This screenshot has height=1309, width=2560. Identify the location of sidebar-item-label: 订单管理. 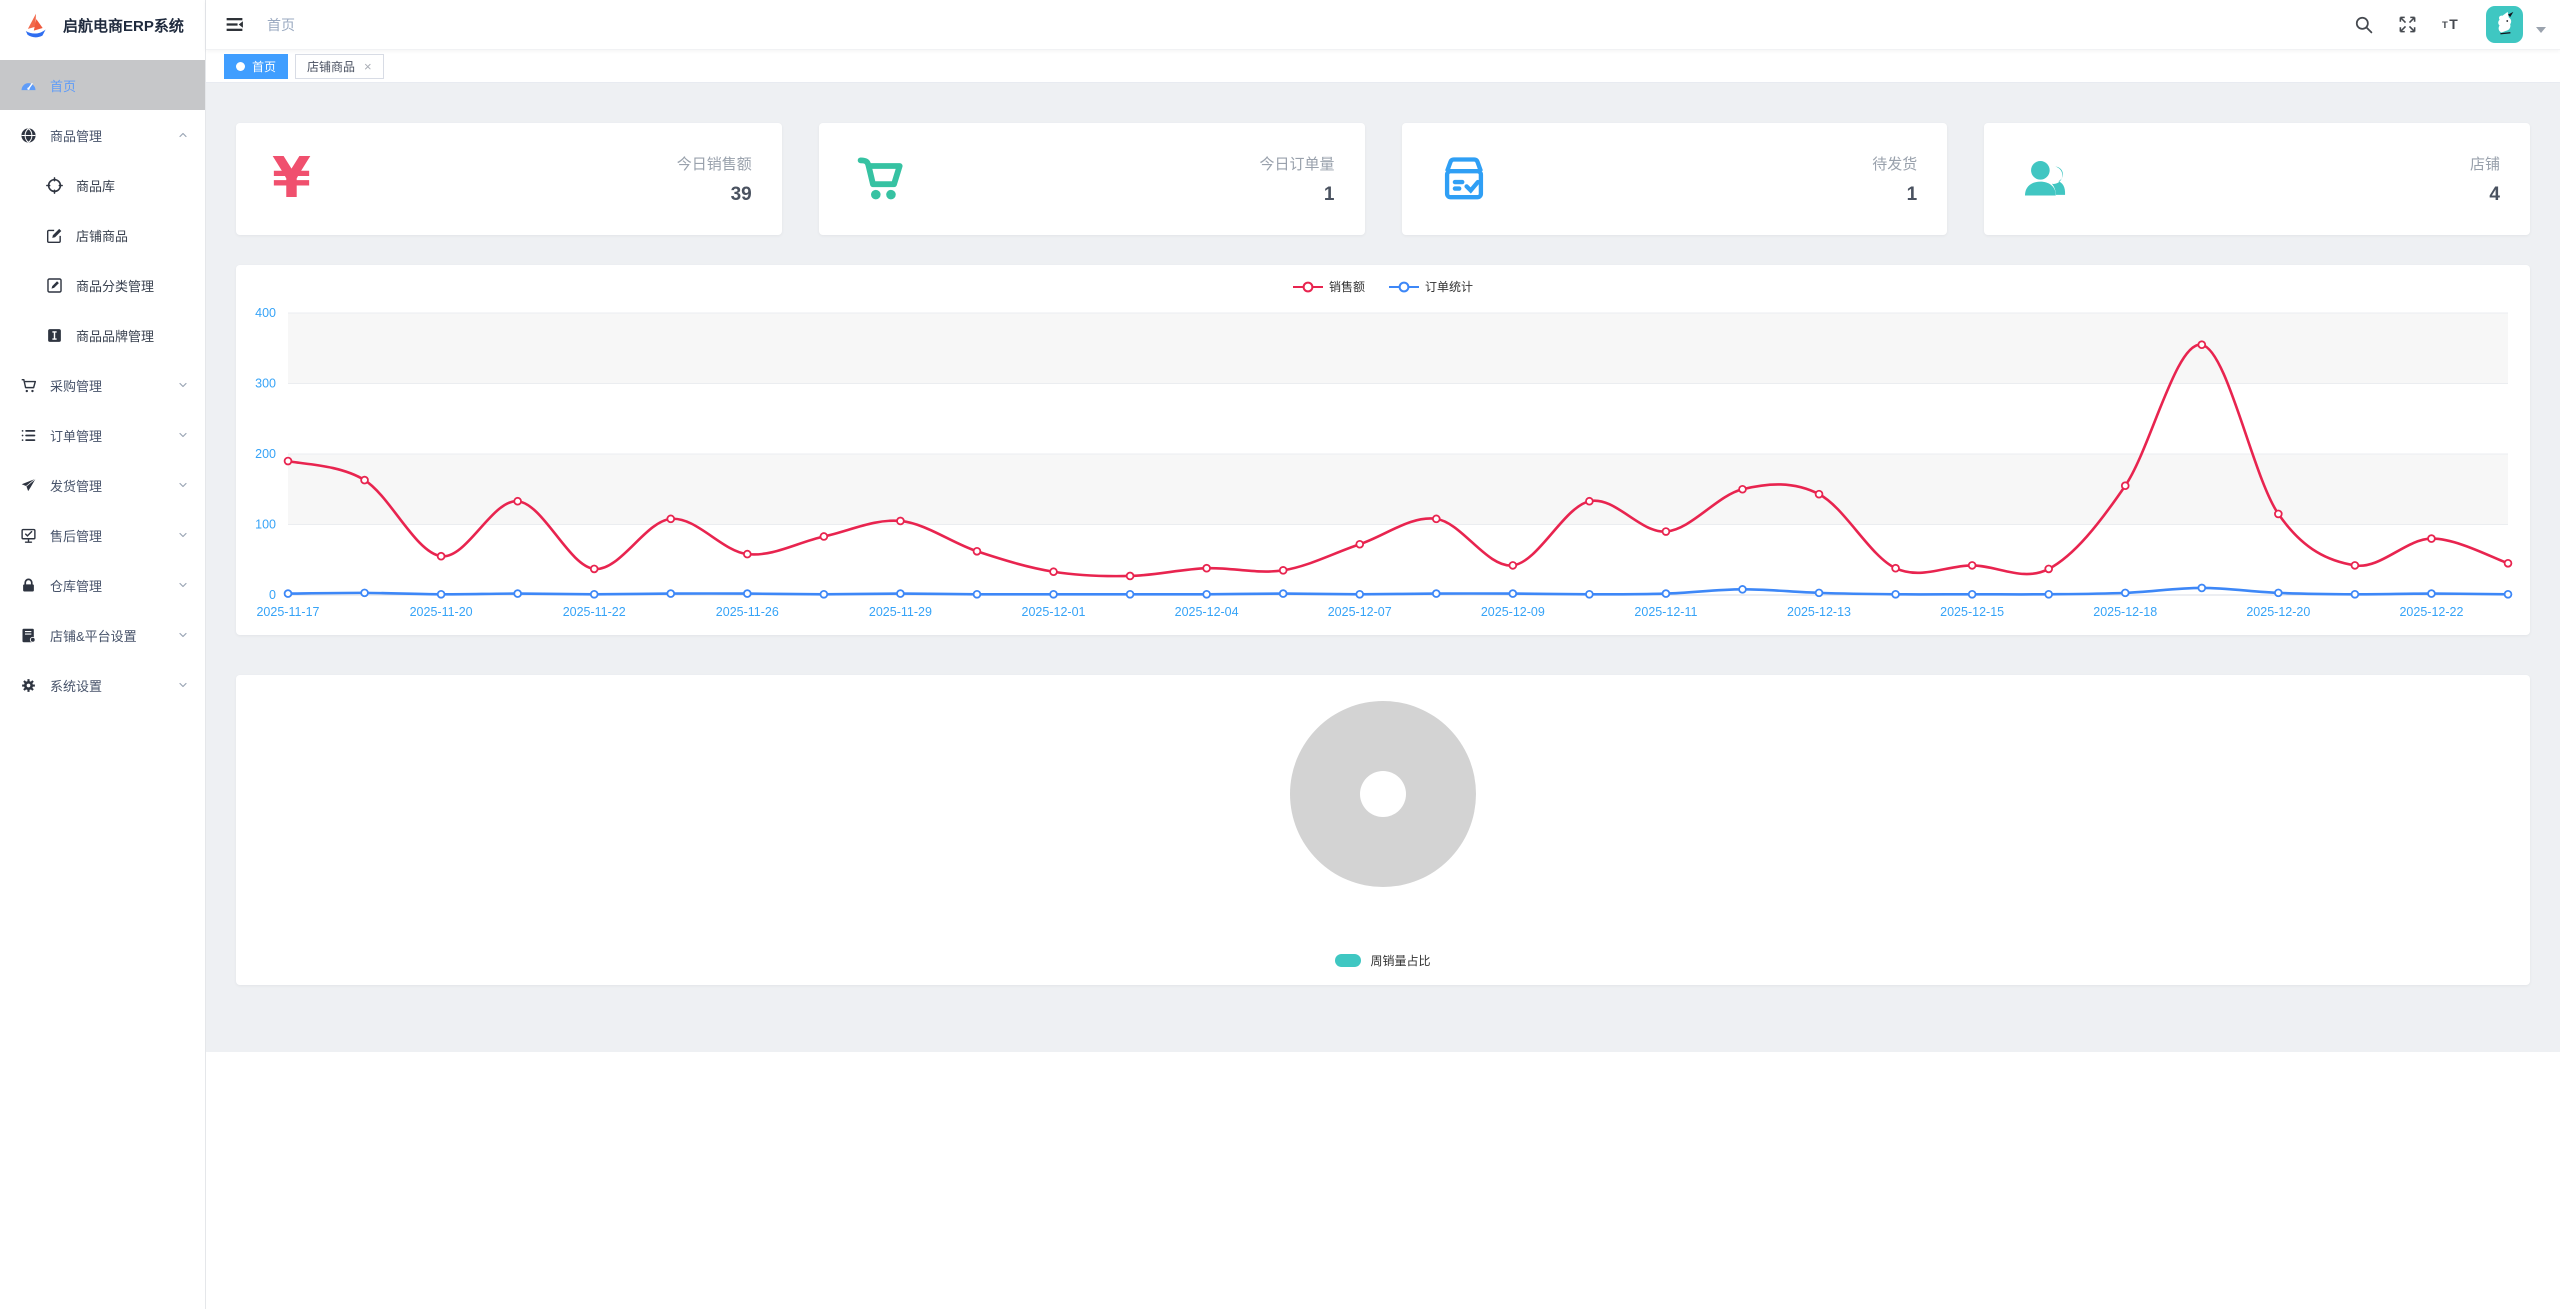
(76, 436).